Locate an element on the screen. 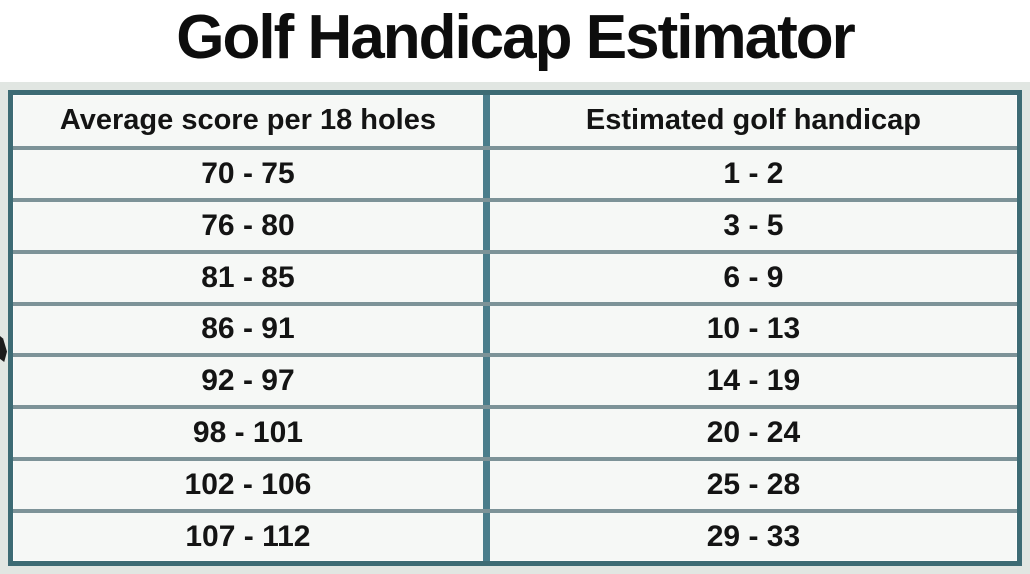 The height and width of the screenshot is (574, 1030). table-row: 81 - 85 6 - 9 is located at coordinates (515, 275).